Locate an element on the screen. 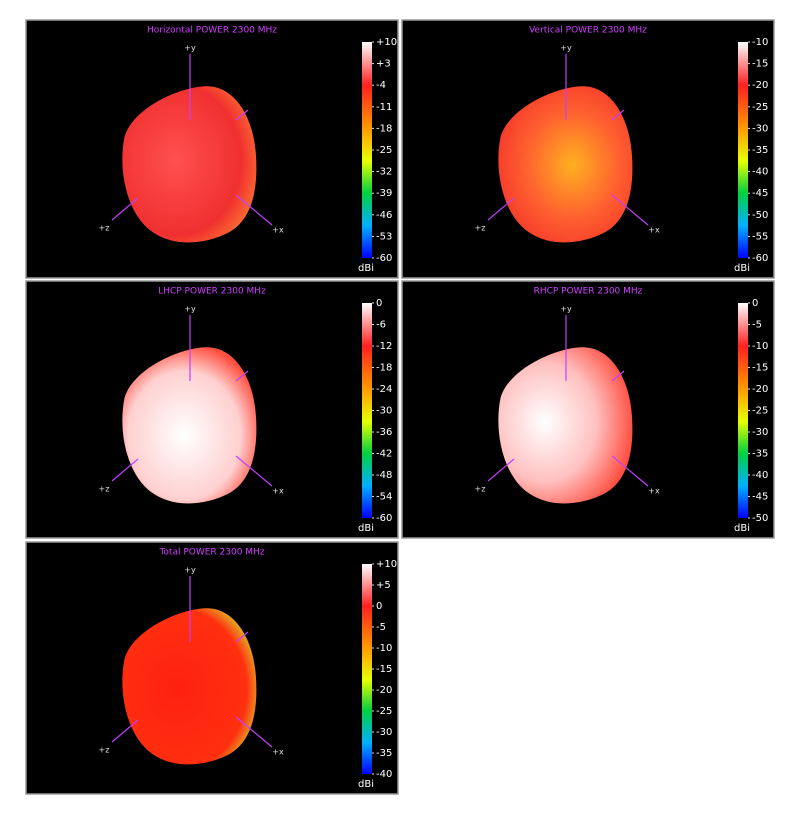 The image size is (800, 820). colorbar-tick-label: -39 is located at coordinates (384, 193).